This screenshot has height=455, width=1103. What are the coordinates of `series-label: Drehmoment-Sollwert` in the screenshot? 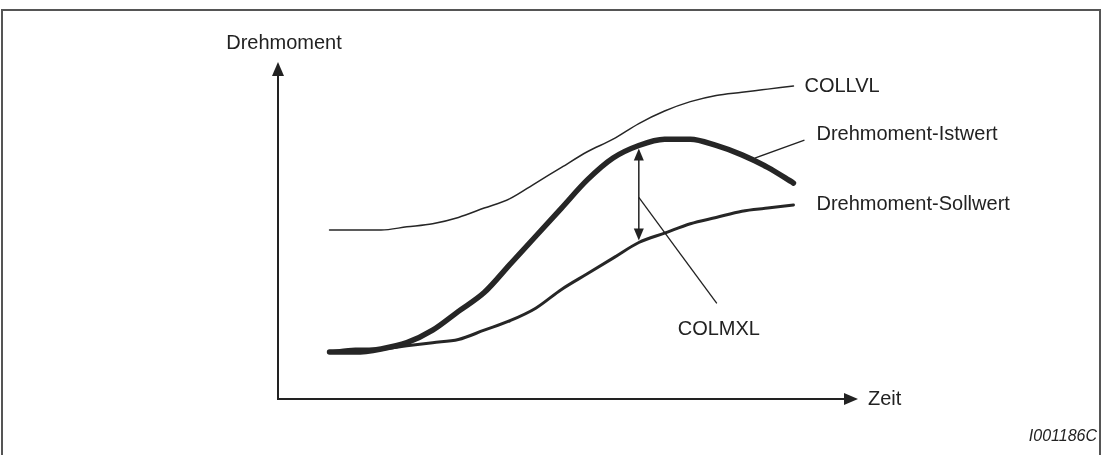 It's located at (913, 203).